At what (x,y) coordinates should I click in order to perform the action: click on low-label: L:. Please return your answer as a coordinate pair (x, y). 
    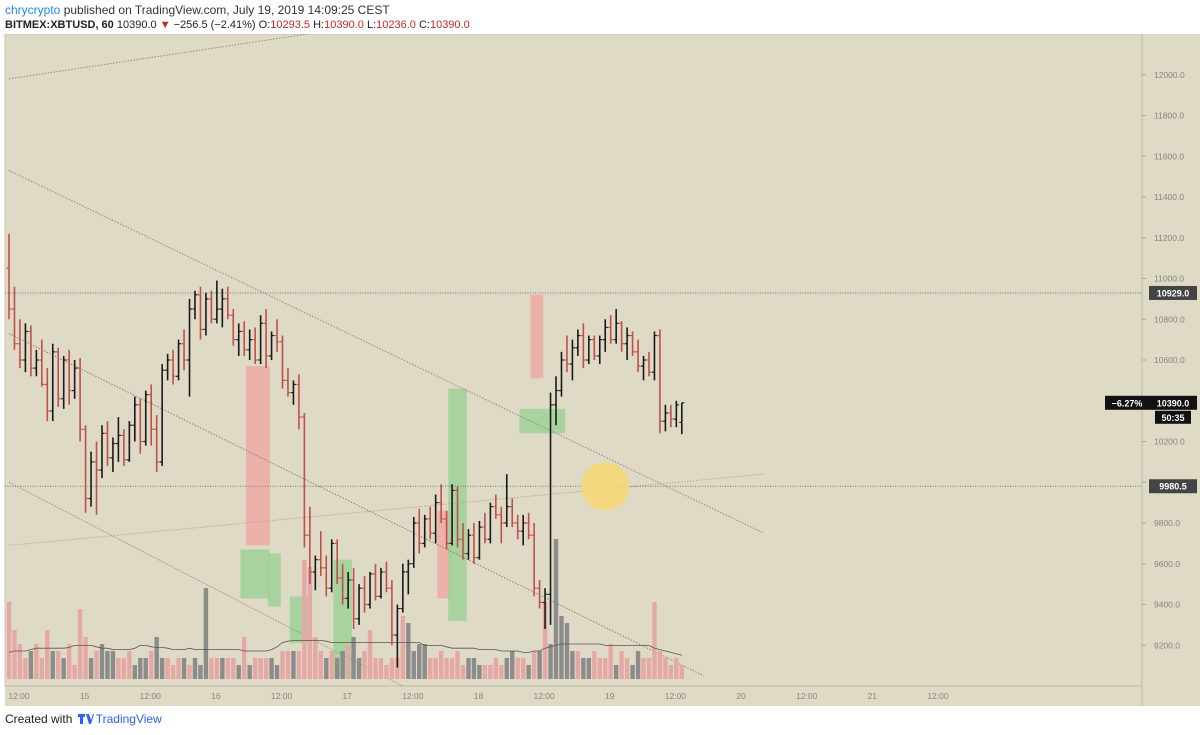
    Looking at the image, I should click on (371, 25).